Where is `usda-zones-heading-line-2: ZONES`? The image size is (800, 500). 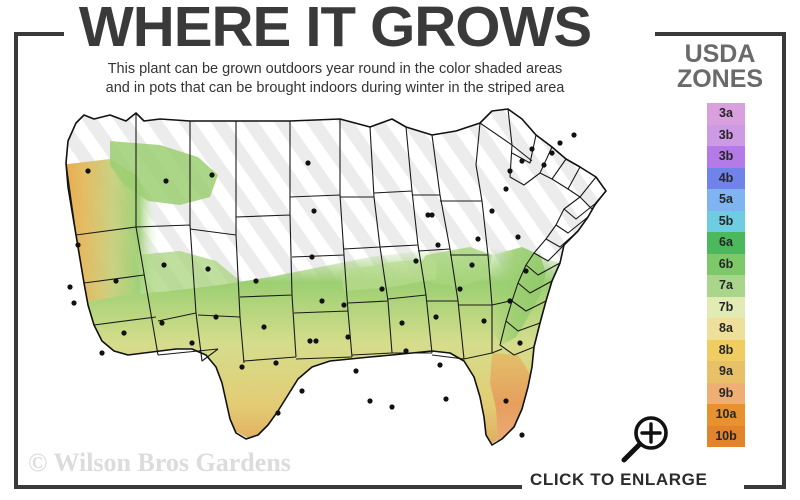
usda-zones-heading-line-2: ZONES is located at coordinates (720, 79).